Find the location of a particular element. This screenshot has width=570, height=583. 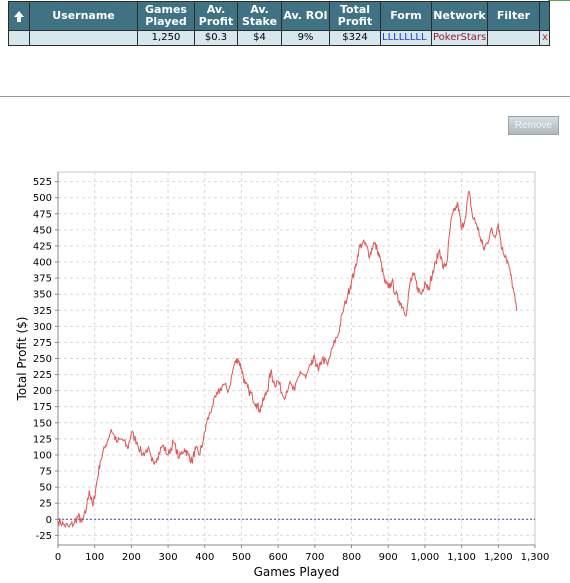

y-tick-label: 175 is located at coordinates (42, 407).